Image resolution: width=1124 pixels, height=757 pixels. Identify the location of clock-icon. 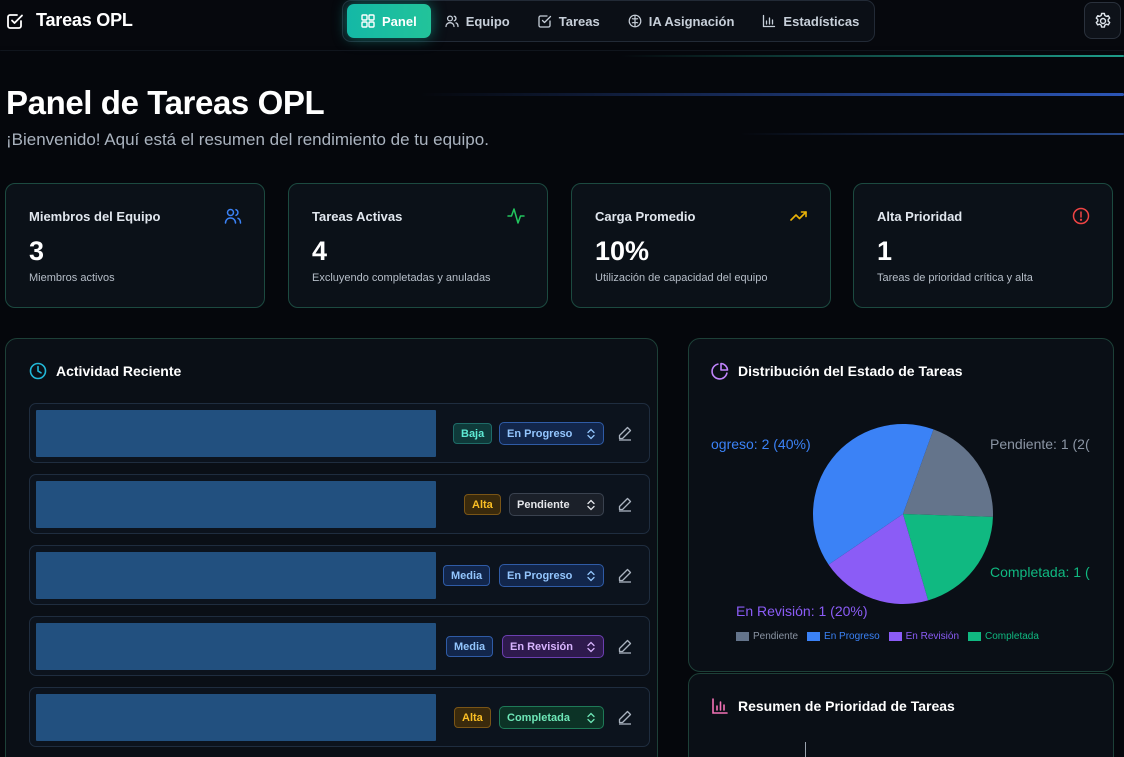
(38, 371).